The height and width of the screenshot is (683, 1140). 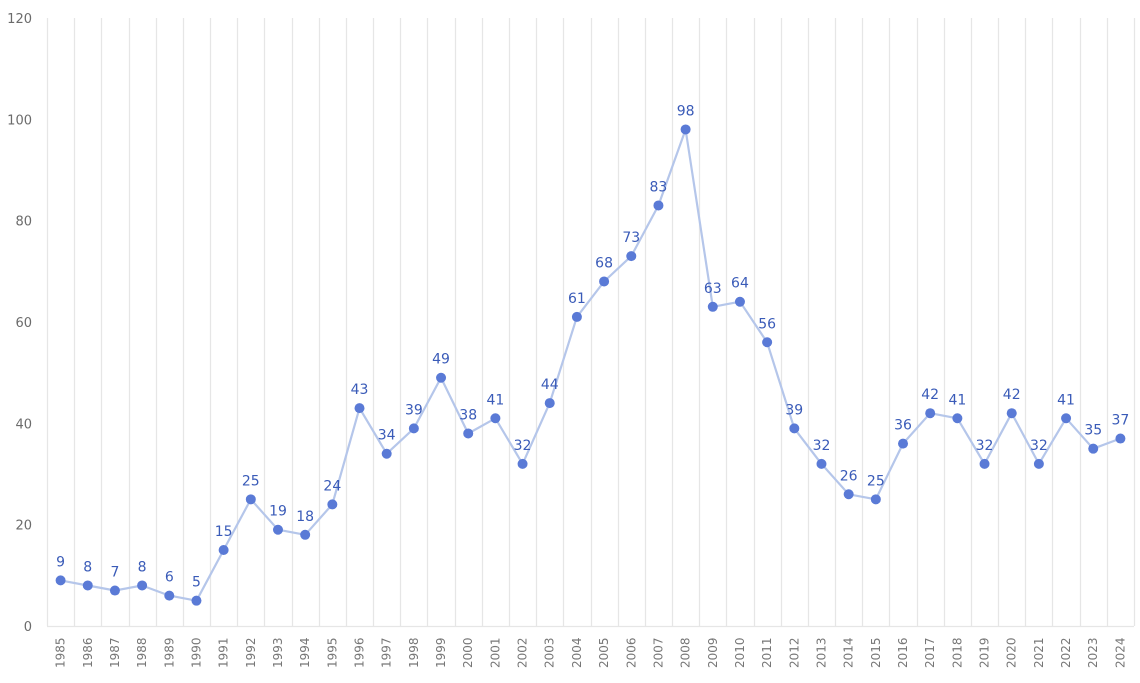 I want to click on x-tick-label: 1997, so click(x=387, y=652).